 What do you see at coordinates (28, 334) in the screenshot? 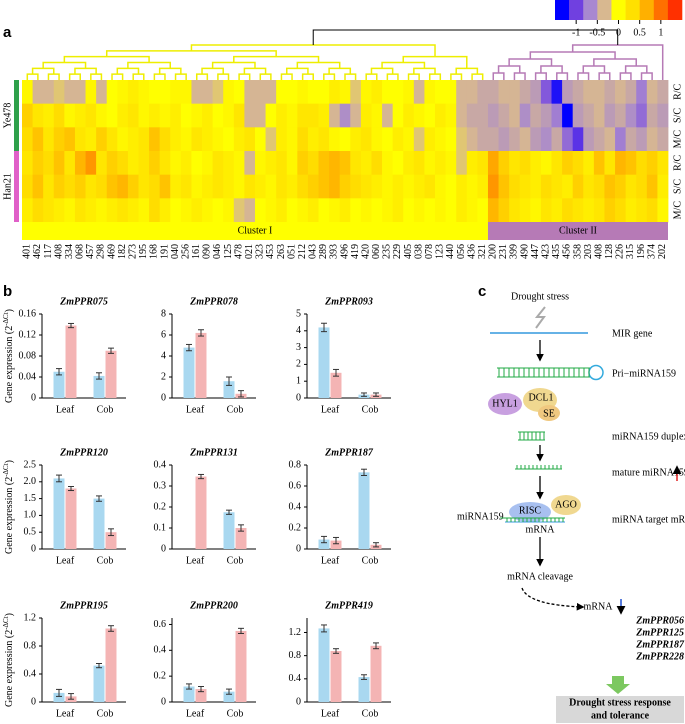
I see `y-tick-label: 0.12` at bounding box center [28, 334].